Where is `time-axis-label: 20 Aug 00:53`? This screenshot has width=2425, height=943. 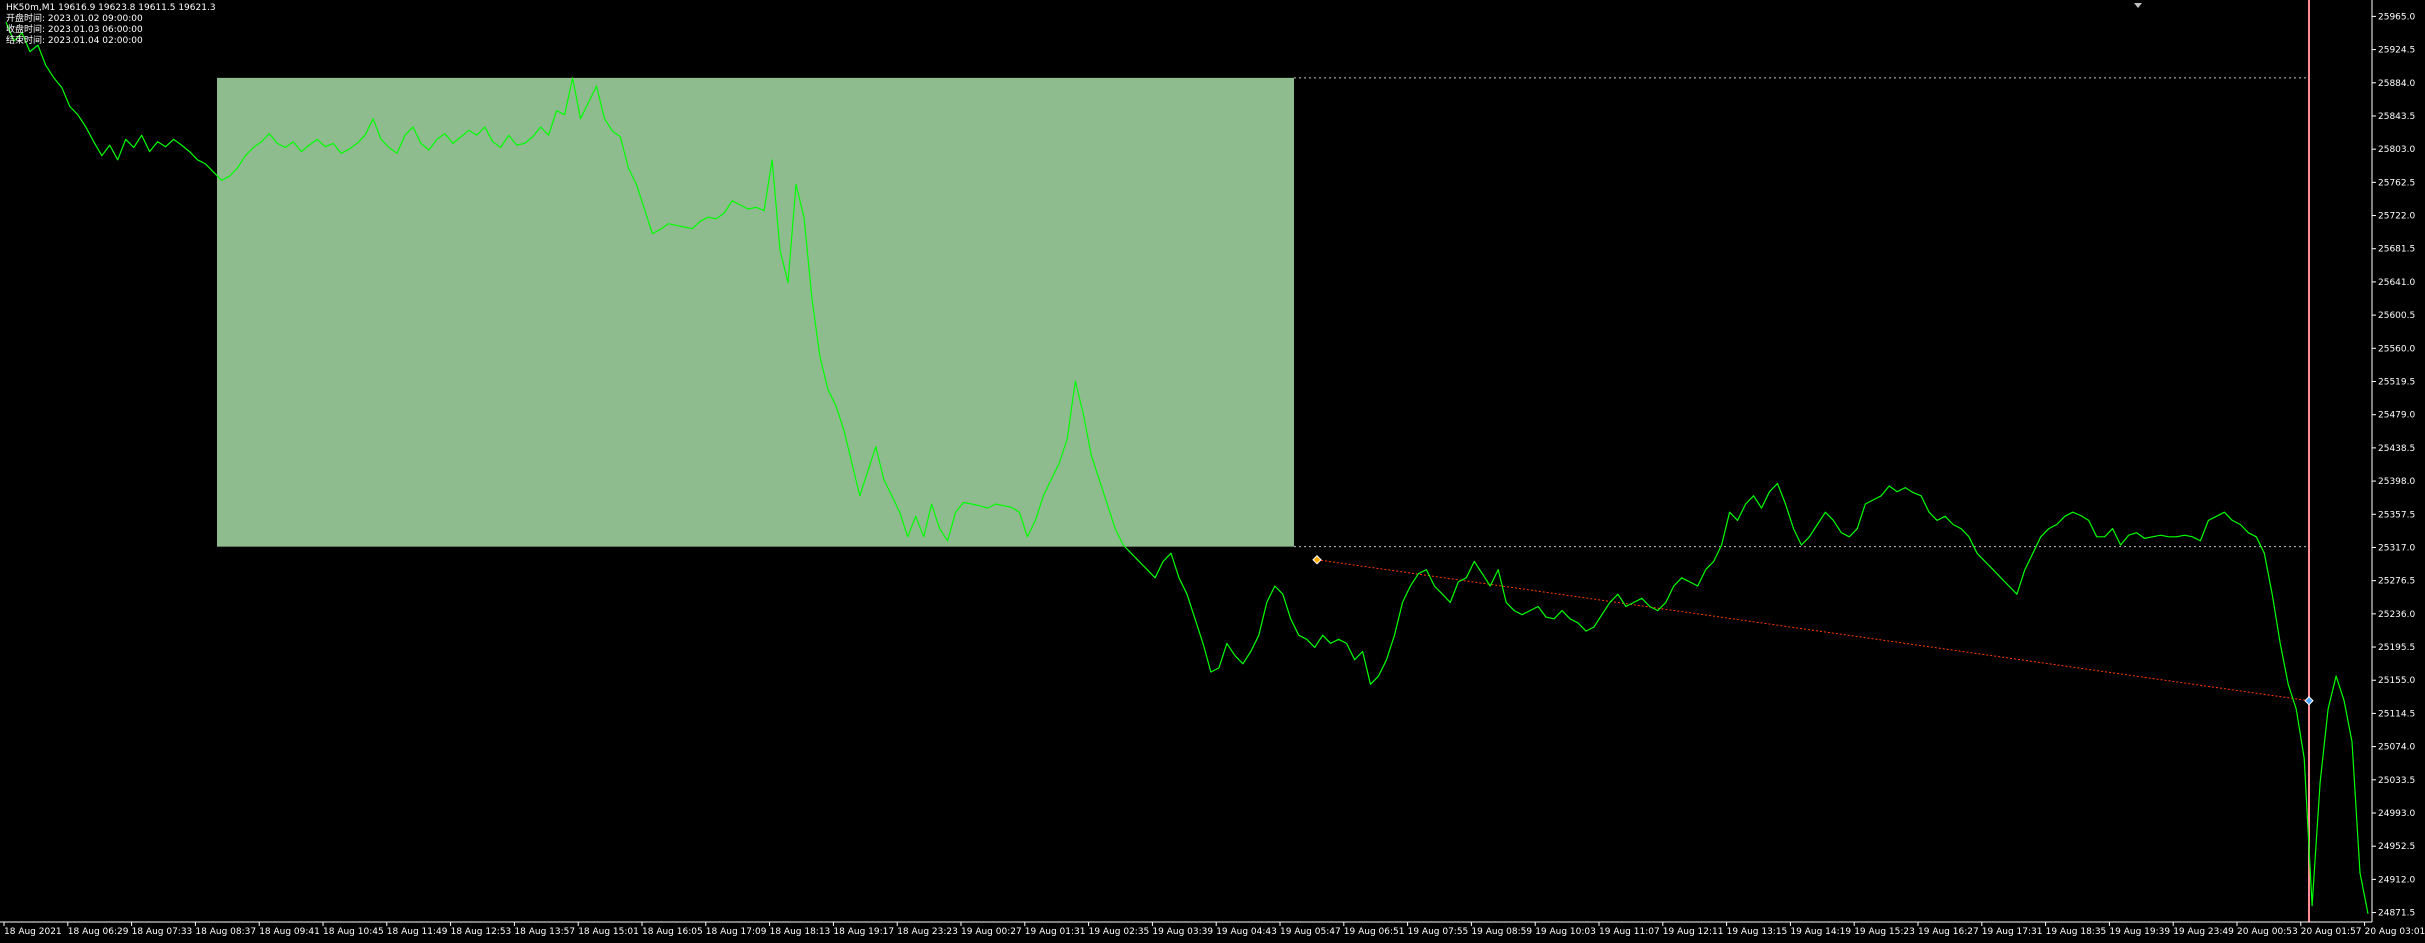 time-axis-label: 20 Aug 00:53 is located at coordinates (2267, 932).